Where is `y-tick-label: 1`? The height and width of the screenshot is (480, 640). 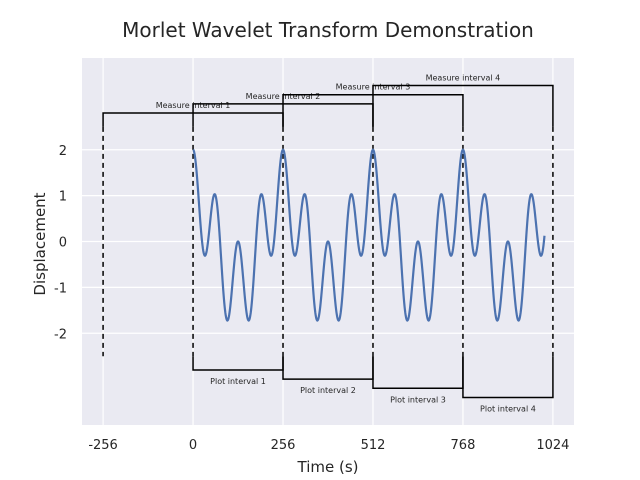
y-tick-label: 1 is located at coordinates (63, 197).